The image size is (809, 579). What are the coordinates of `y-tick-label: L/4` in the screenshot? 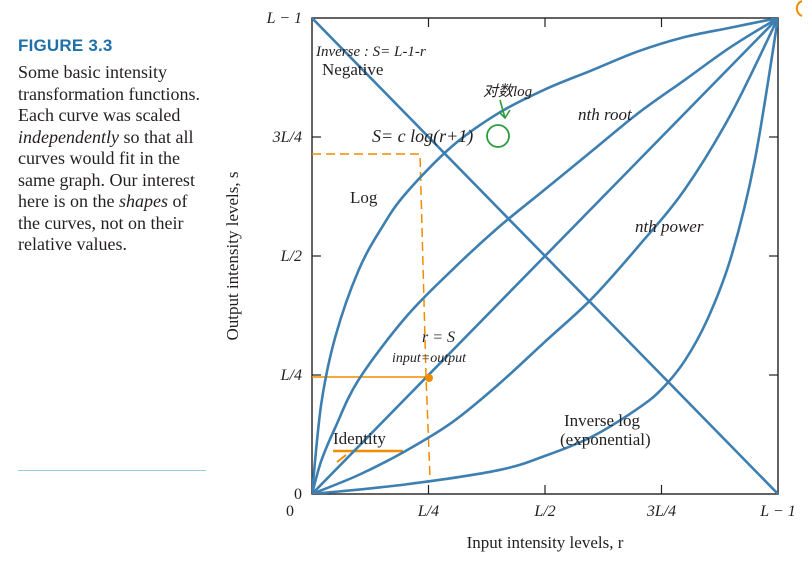 It's located at (291, 375).